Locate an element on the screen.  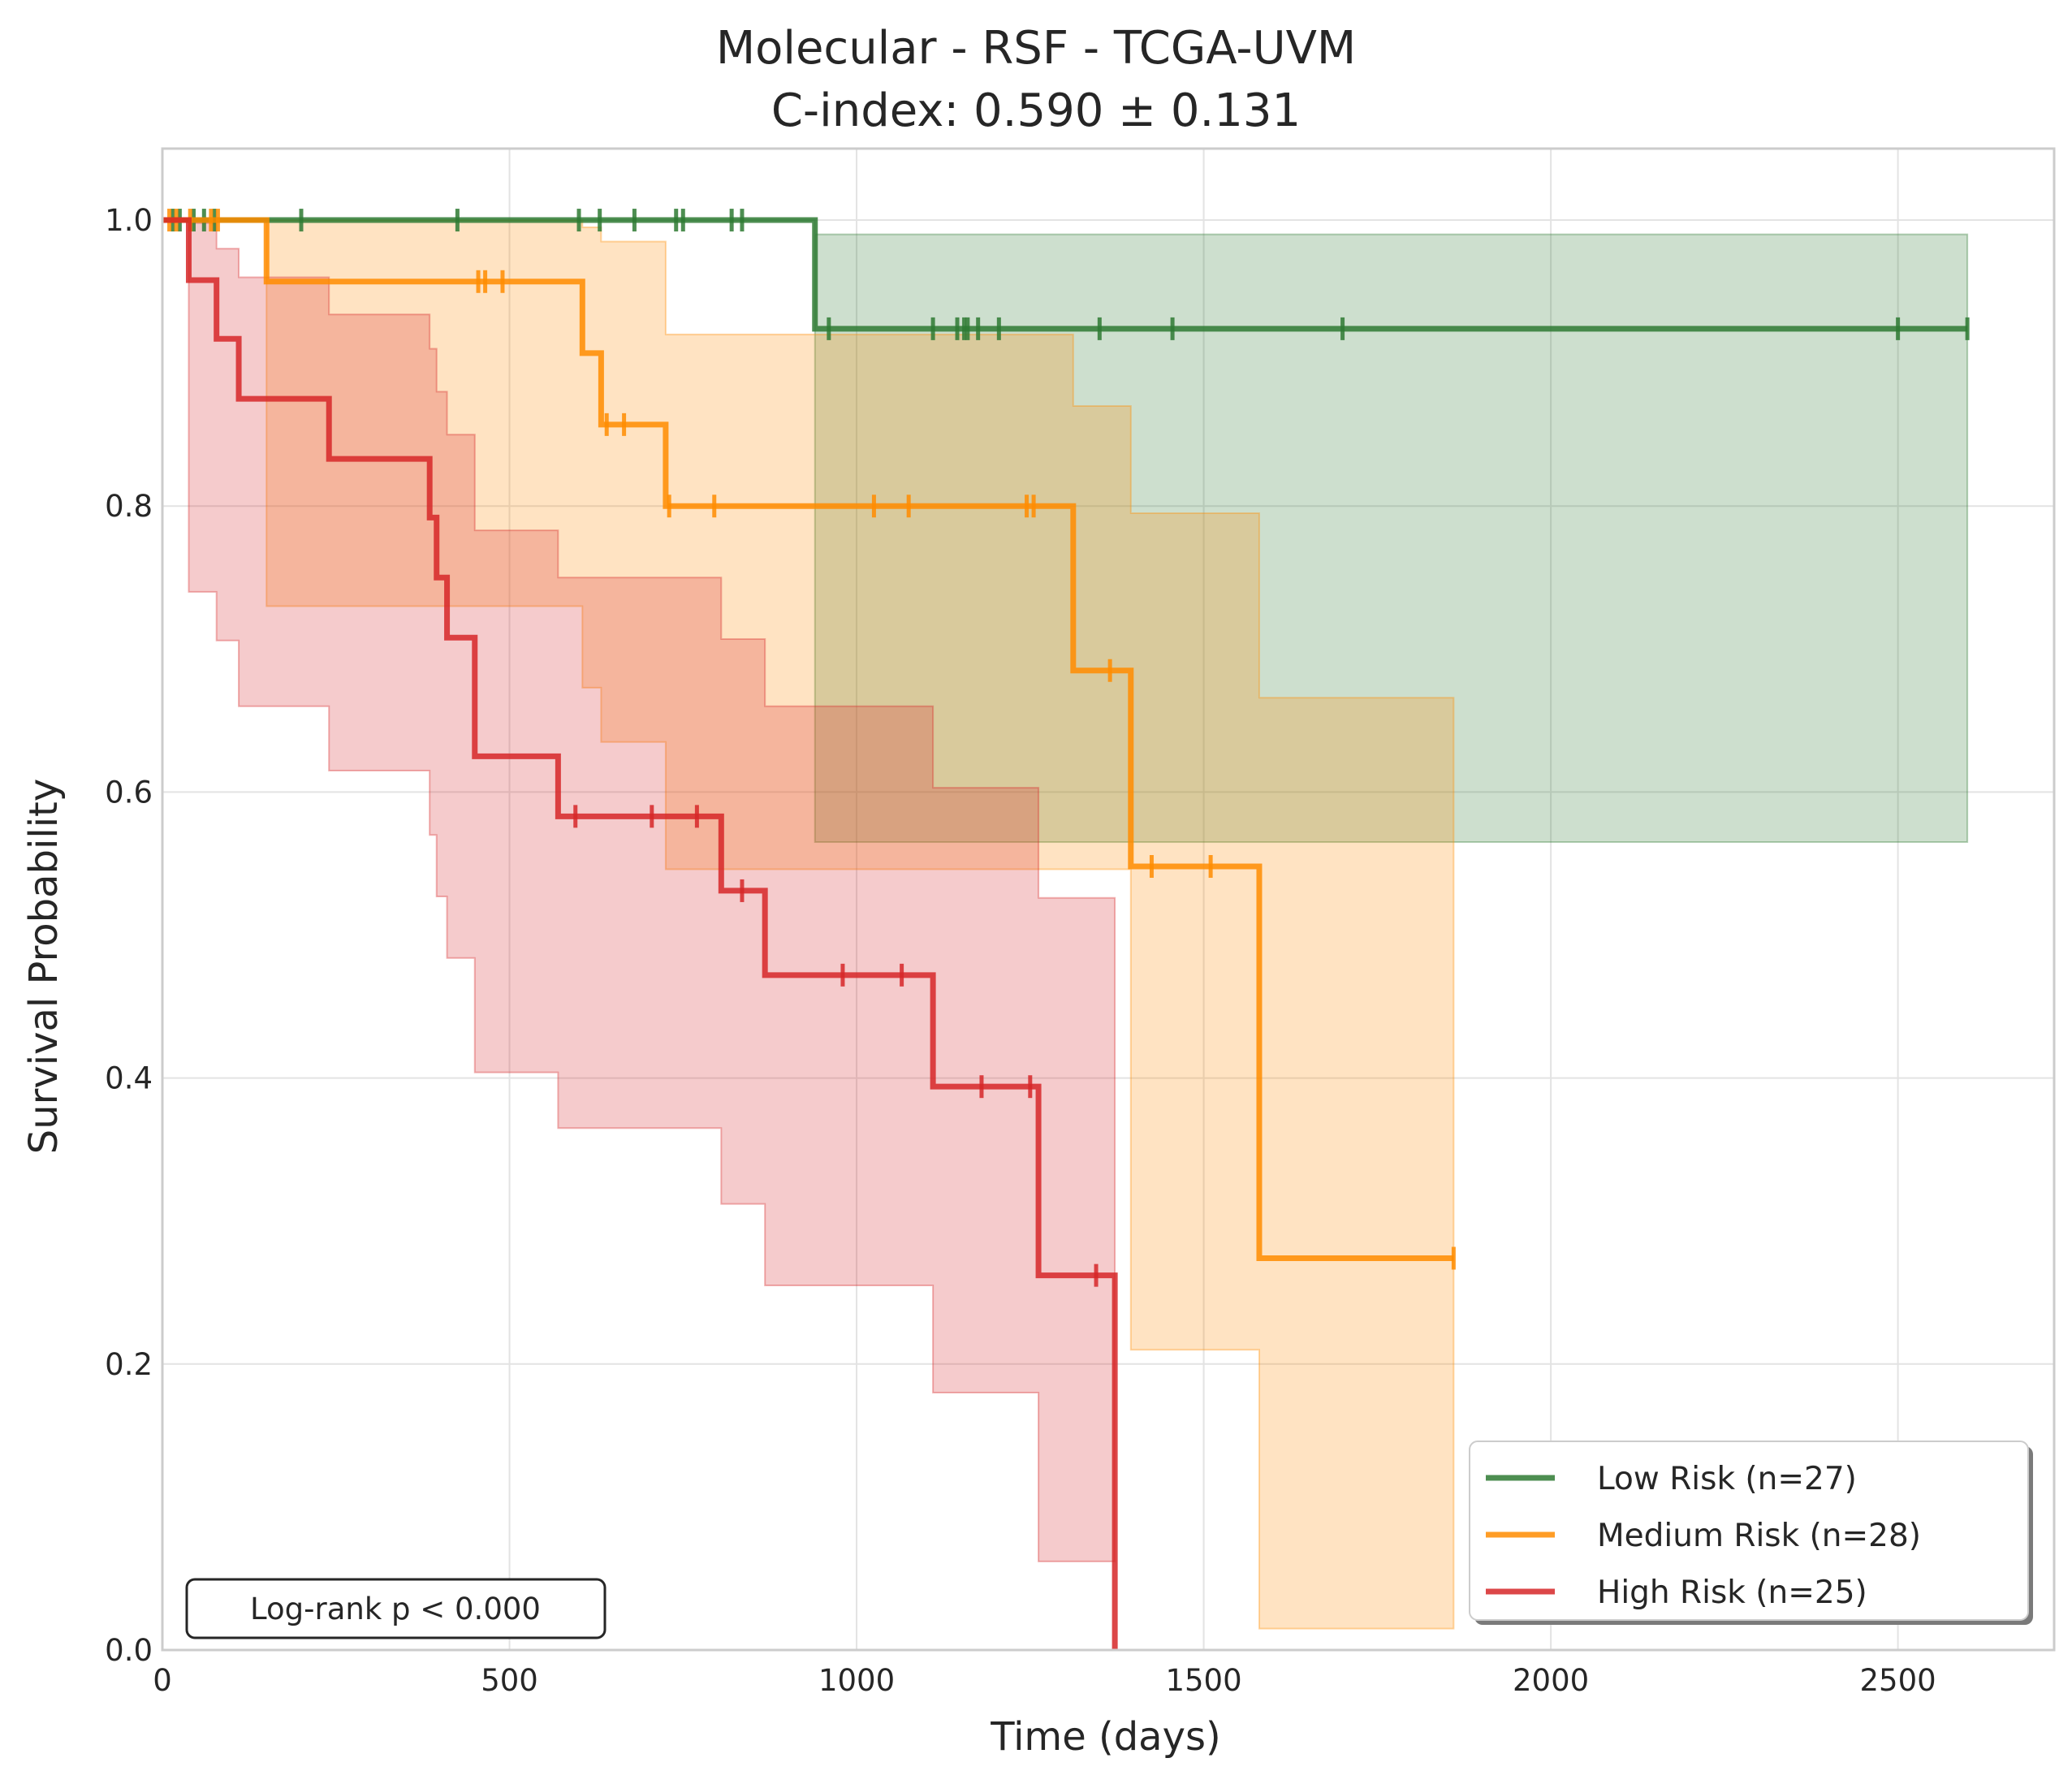
y-tick-label: 0.8 is located at coordinates (129, 507).